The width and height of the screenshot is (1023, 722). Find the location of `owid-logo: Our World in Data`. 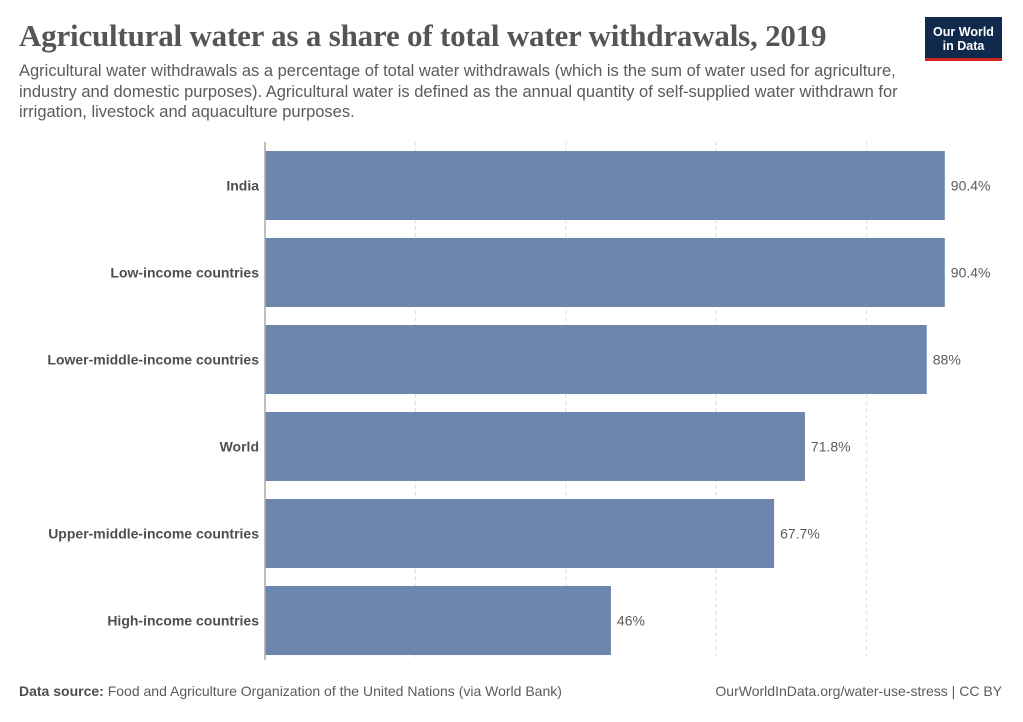

owid-logo: Our World in Data is located at coordinates (963, 39).